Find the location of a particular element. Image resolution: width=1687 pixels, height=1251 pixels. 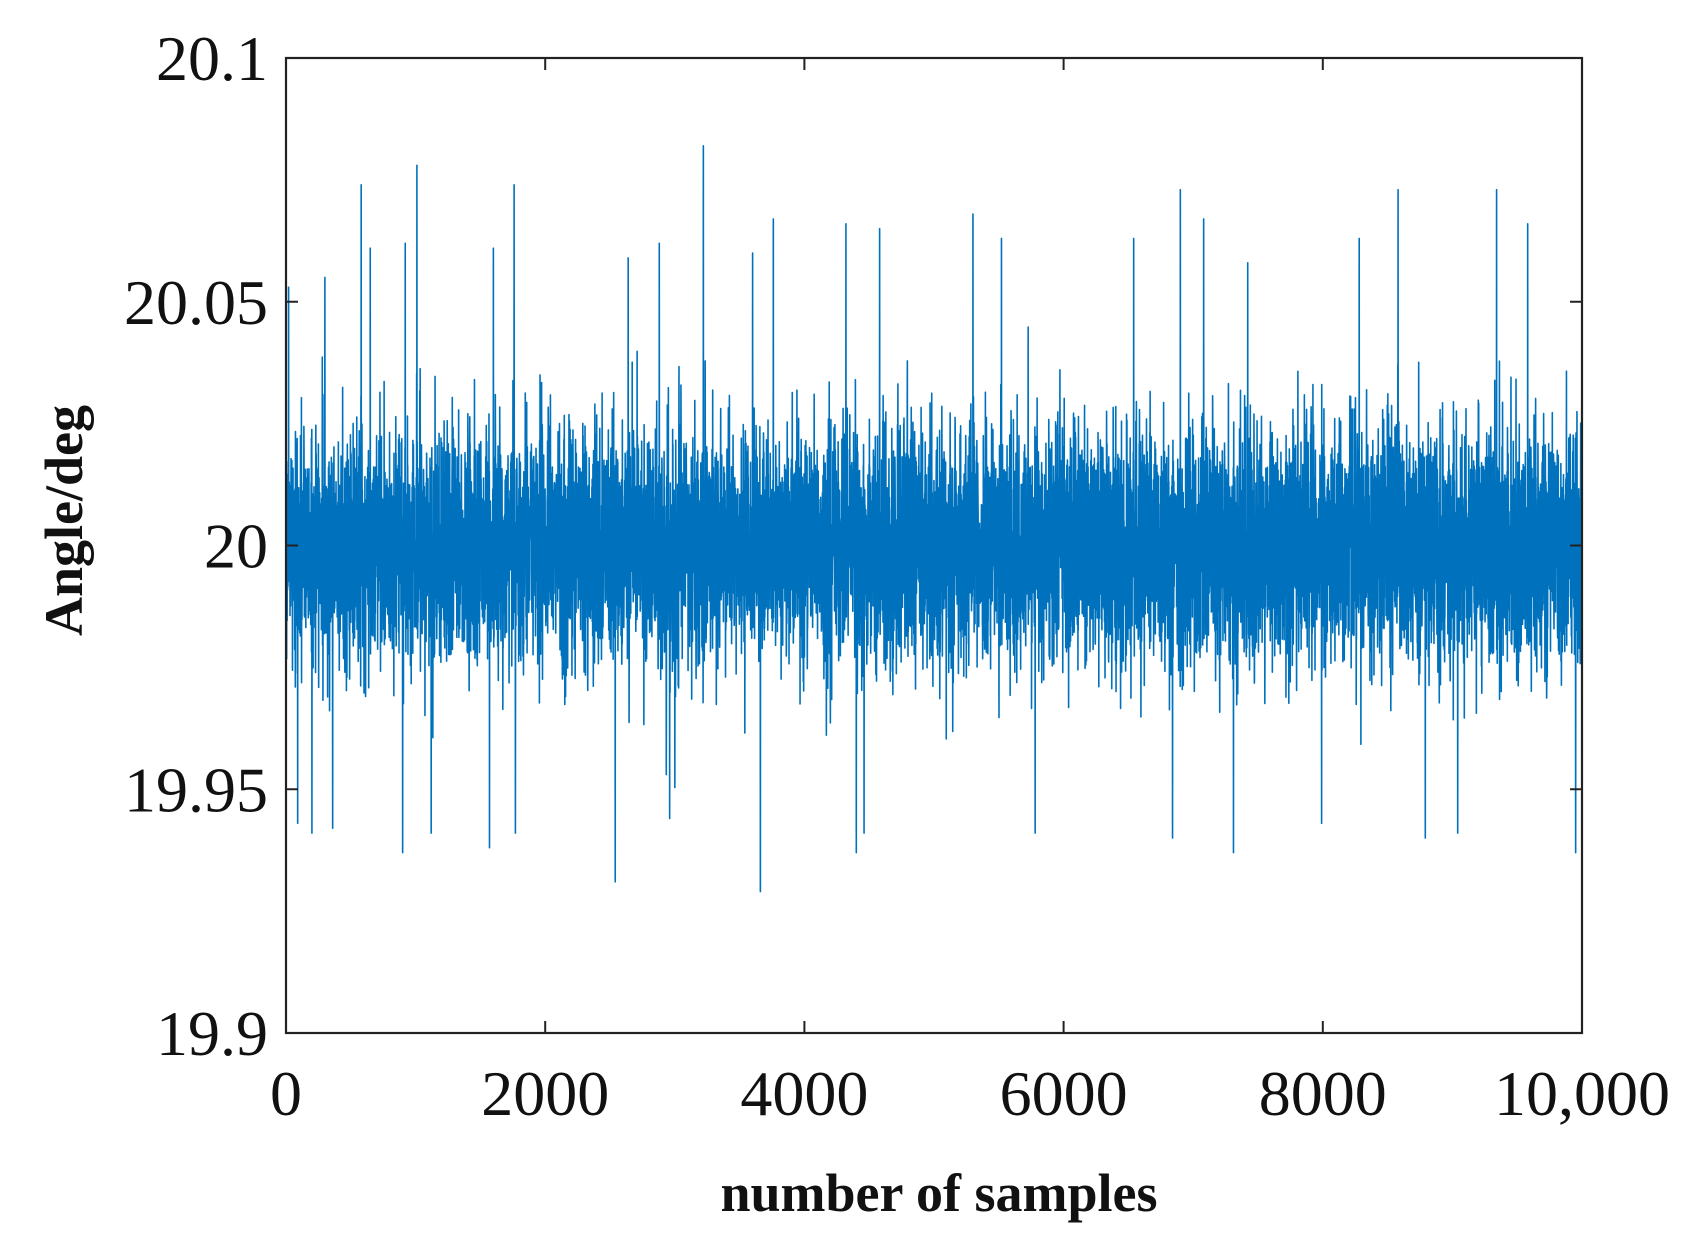

y-tick-label: 19.95 is located at coordinates (196, 789).